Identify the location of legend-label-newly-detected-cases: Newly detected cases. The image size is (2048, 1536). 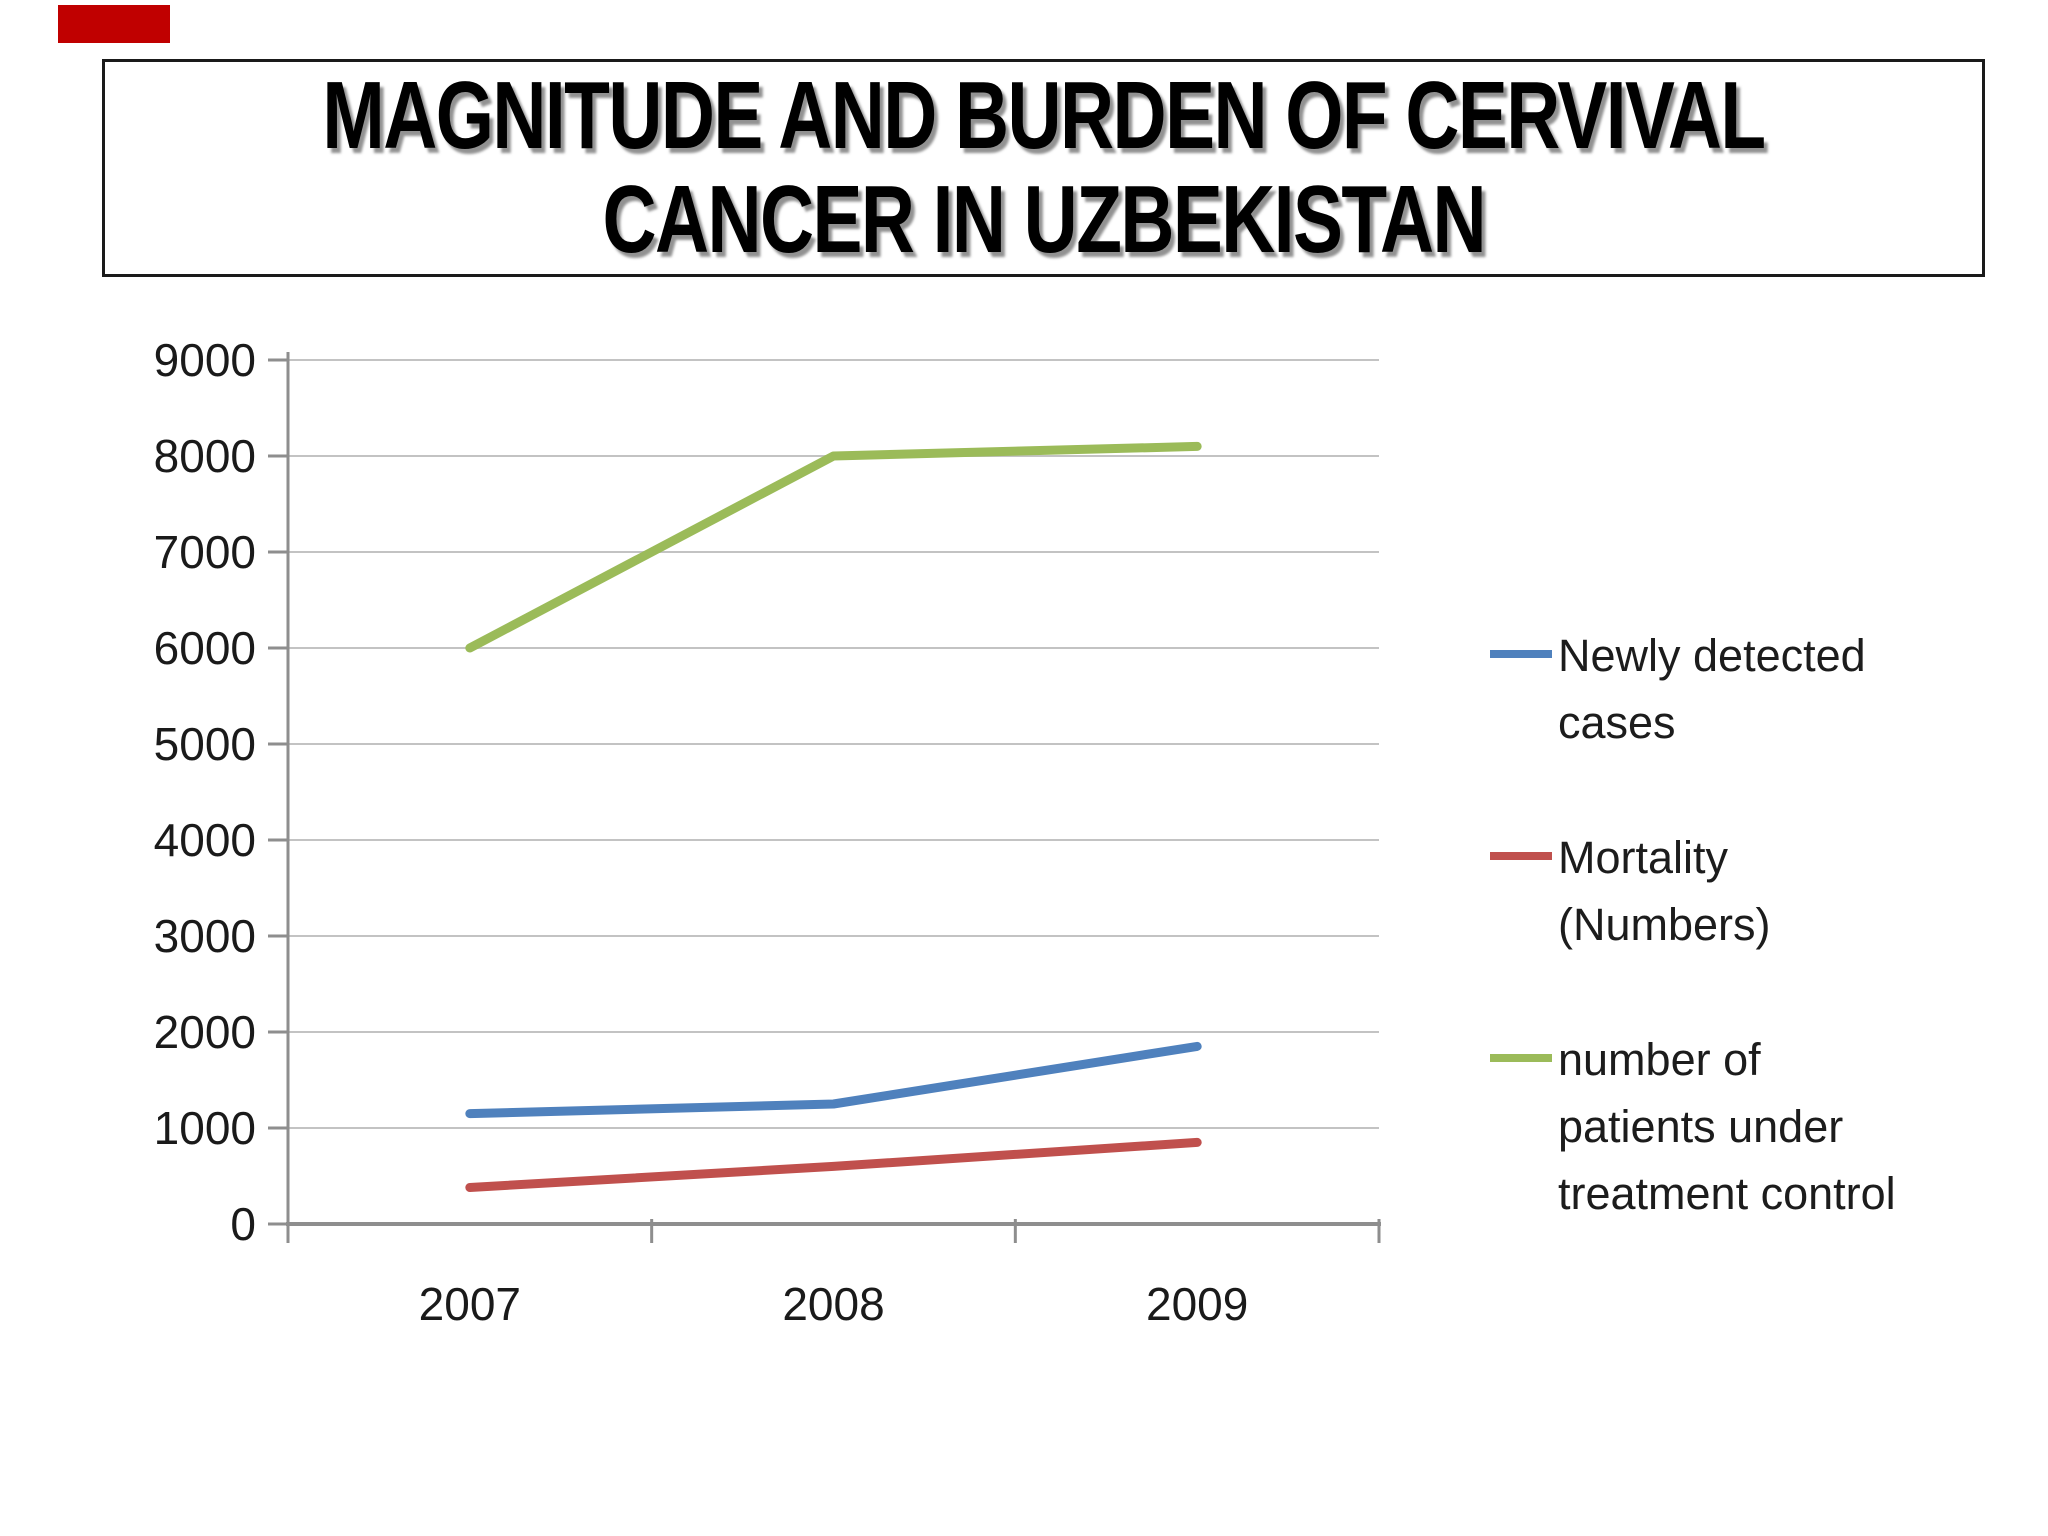
(1712, 689).